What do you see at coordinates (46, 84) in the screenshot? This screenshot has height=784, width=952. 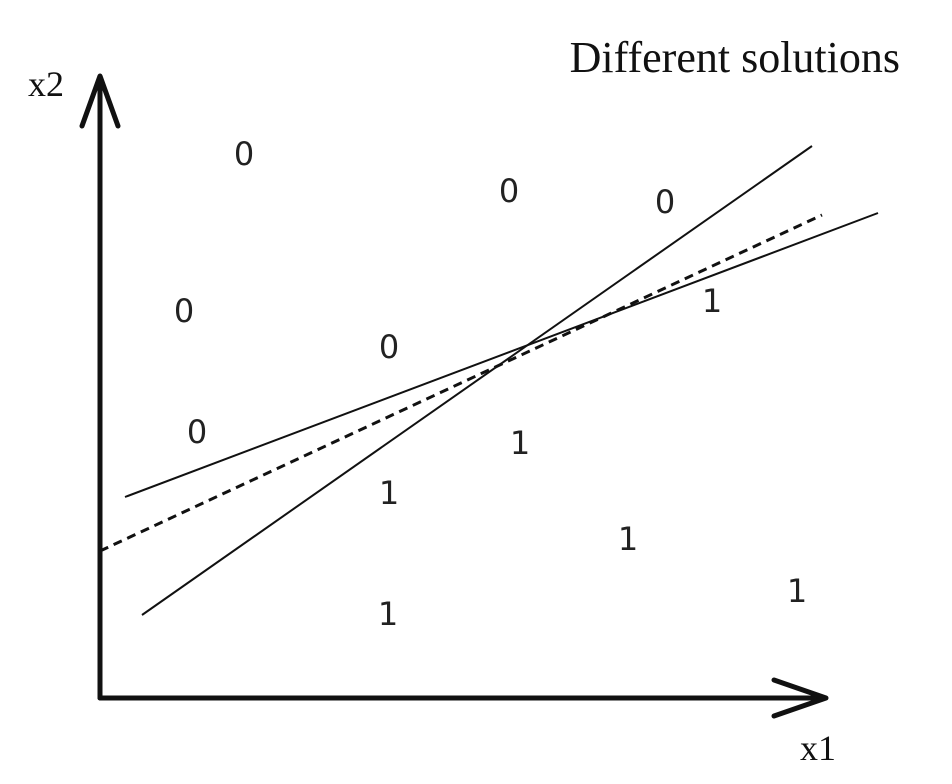 I see `y-axis-label: x2` at bounding box center [46, 84].